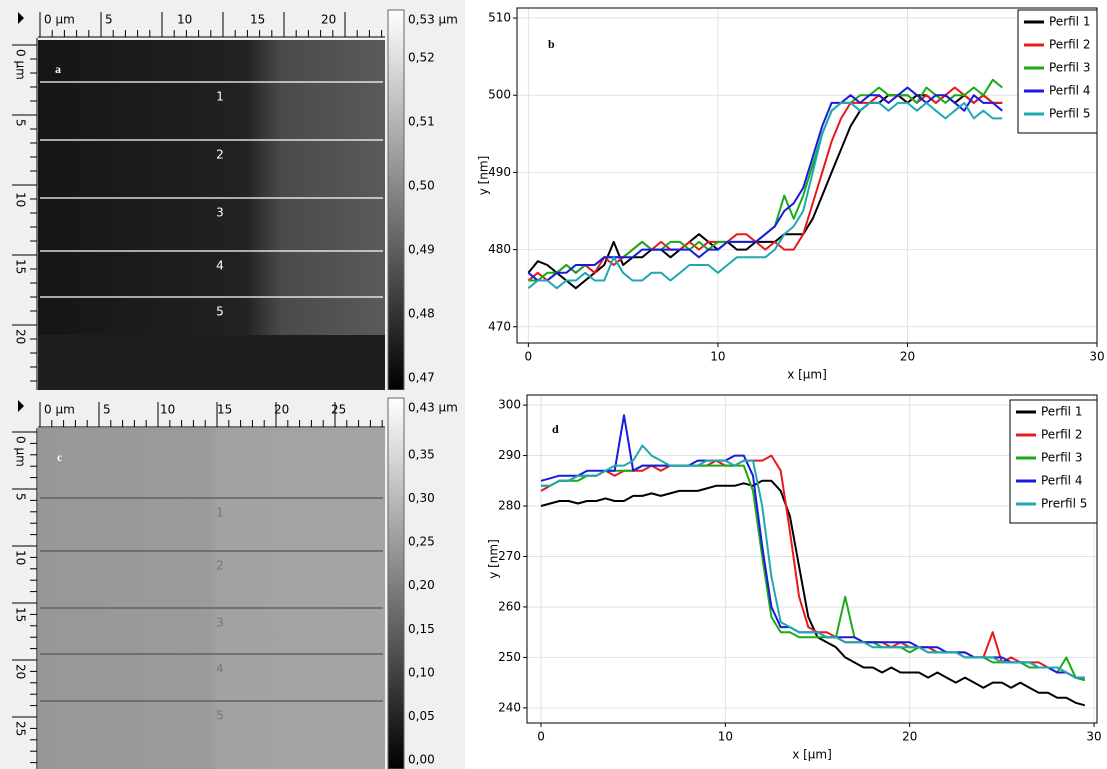  I want to click on y-tick-label: 250, so click(509, 657).